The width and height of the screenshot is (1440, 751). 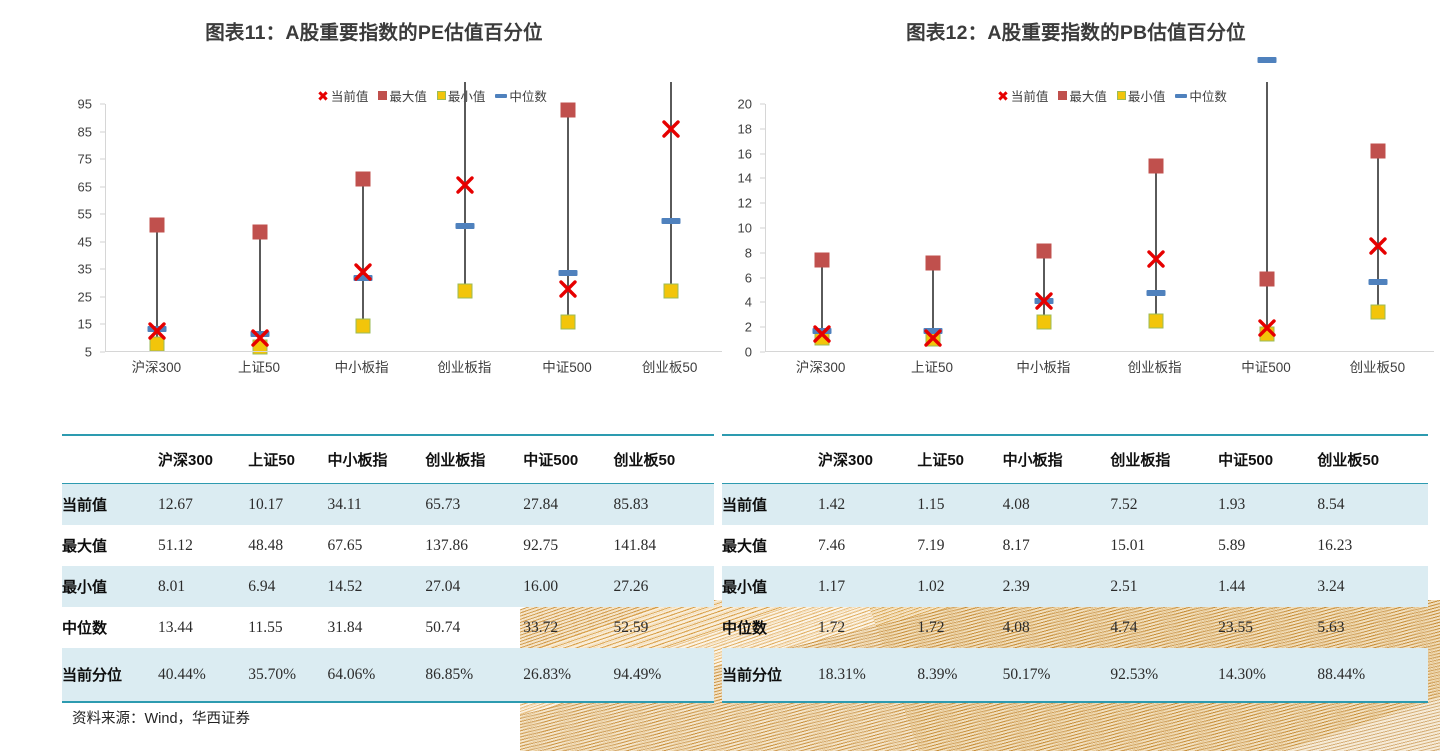 What do you see at coordinates (1016, 627) in the screenshot?
I see `table-cell: 4.08` at bounding box center [1016, 627].